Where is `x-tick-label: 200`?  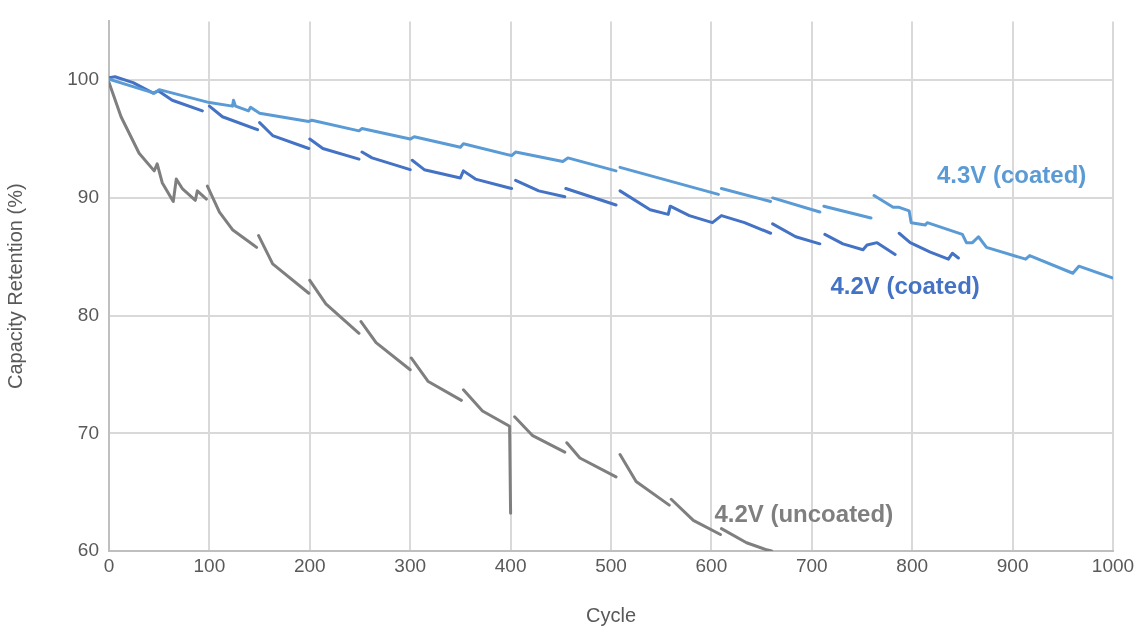
x-tick-label: 200 is located at coordinates (309, 565).